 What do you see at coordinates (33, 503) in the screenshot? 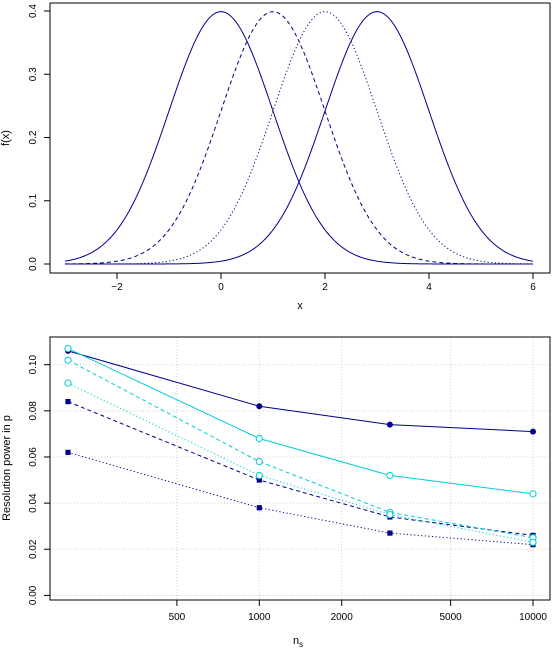
I see `resolution-y-tick-label: 0.04` at bounding box center [33, 503].